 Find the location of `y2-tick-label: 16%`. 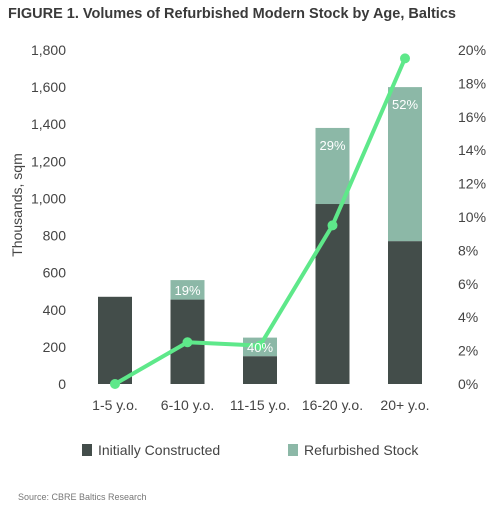

y2-tick-label: 16% is located at coordinates (472, 117).